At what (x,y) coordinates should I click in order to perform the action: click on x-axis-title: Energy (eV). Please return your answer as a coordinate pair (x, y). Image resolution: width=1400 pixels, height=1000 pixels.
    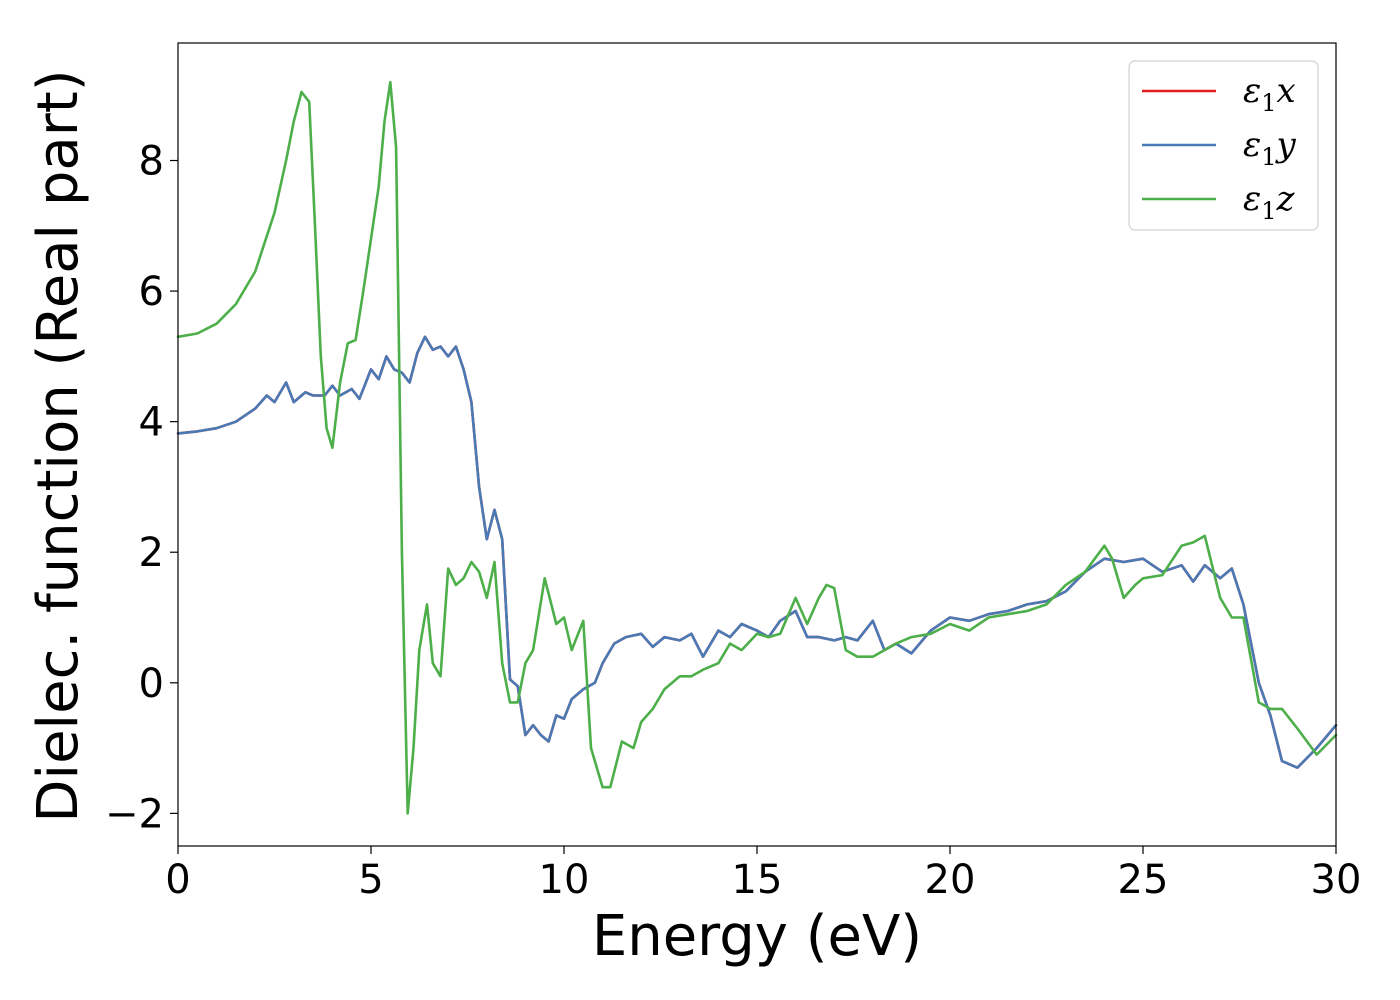
    Looking at the image, I should click on (757, 936).